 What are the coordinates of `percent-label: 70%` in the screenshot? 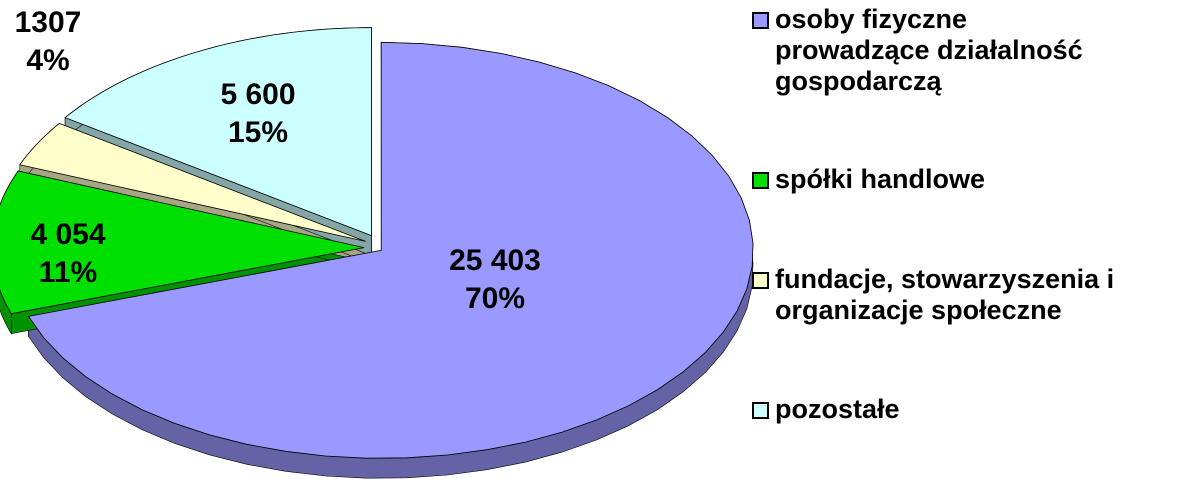 It's located at (495, 298).